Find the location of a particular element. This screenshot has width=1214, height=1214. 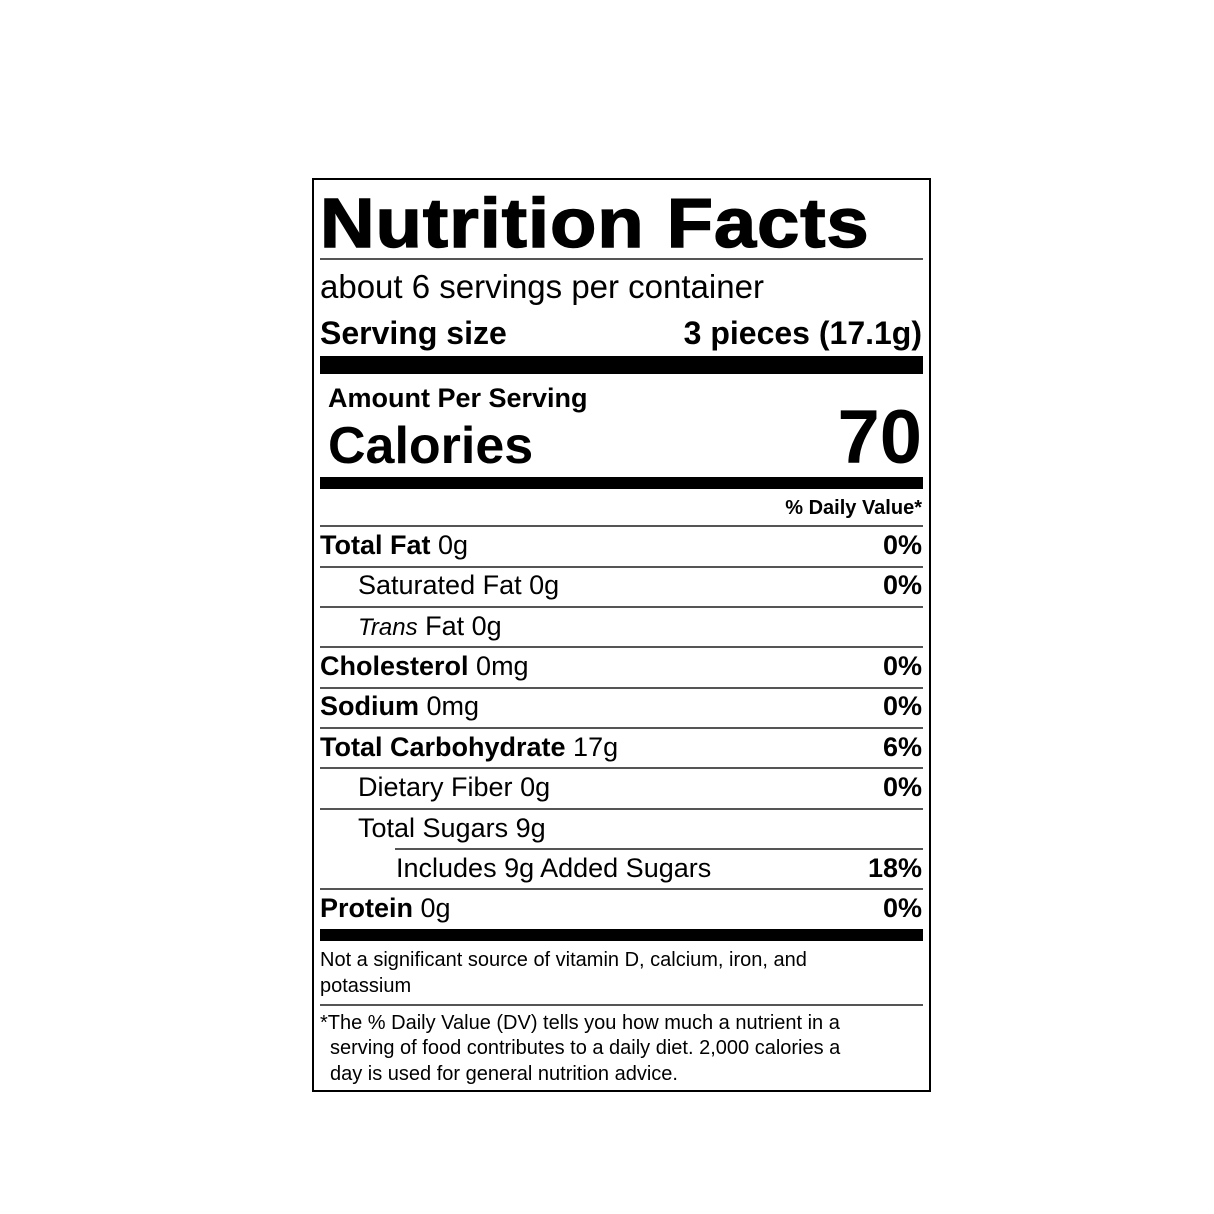

row-total-sugars: Total Sugars 9g is located at coordinates (452, 828).